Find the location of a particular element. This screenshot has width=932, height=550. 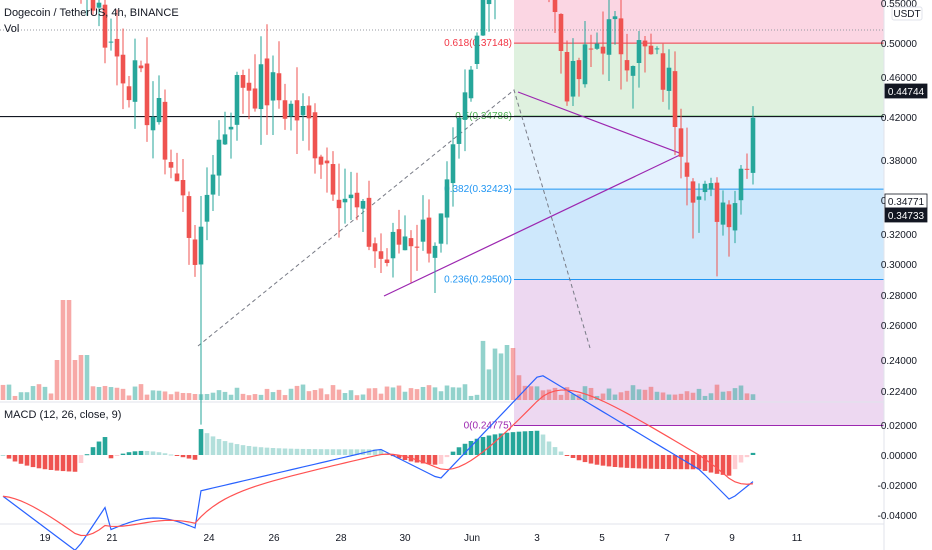

fib-level-label: 0(0.24775) is located at coordinates (488, 425).